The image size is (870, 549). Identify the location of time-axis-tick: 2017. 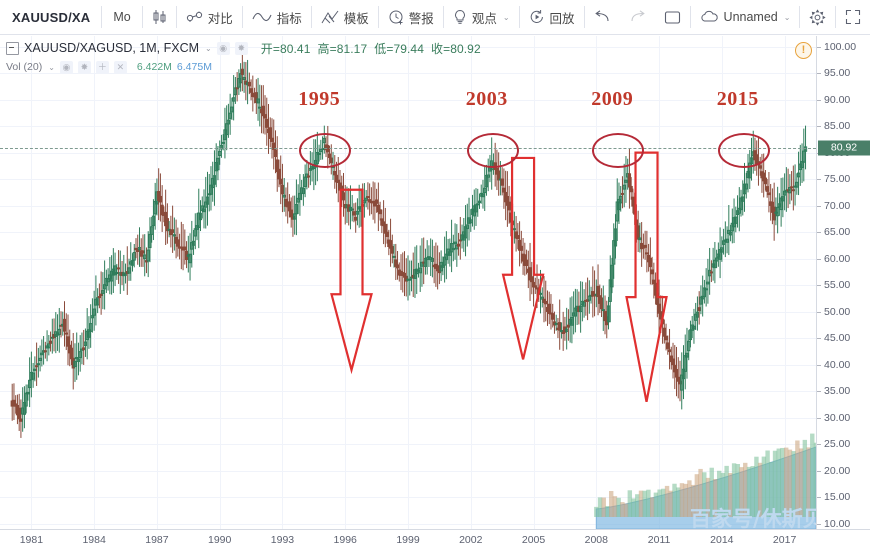
(784, 540).